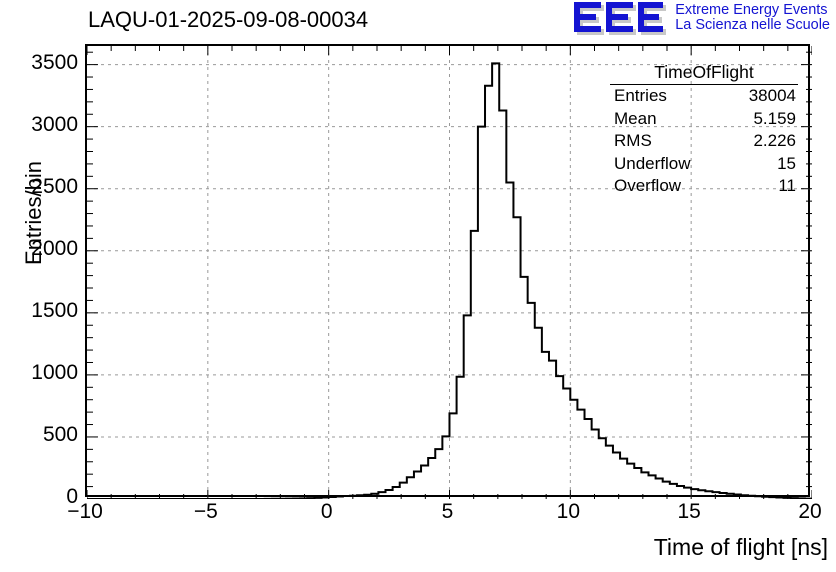 This screenshot has width=836, height=572. I want to click on stats-row-label: Entries, so click(640, 95).